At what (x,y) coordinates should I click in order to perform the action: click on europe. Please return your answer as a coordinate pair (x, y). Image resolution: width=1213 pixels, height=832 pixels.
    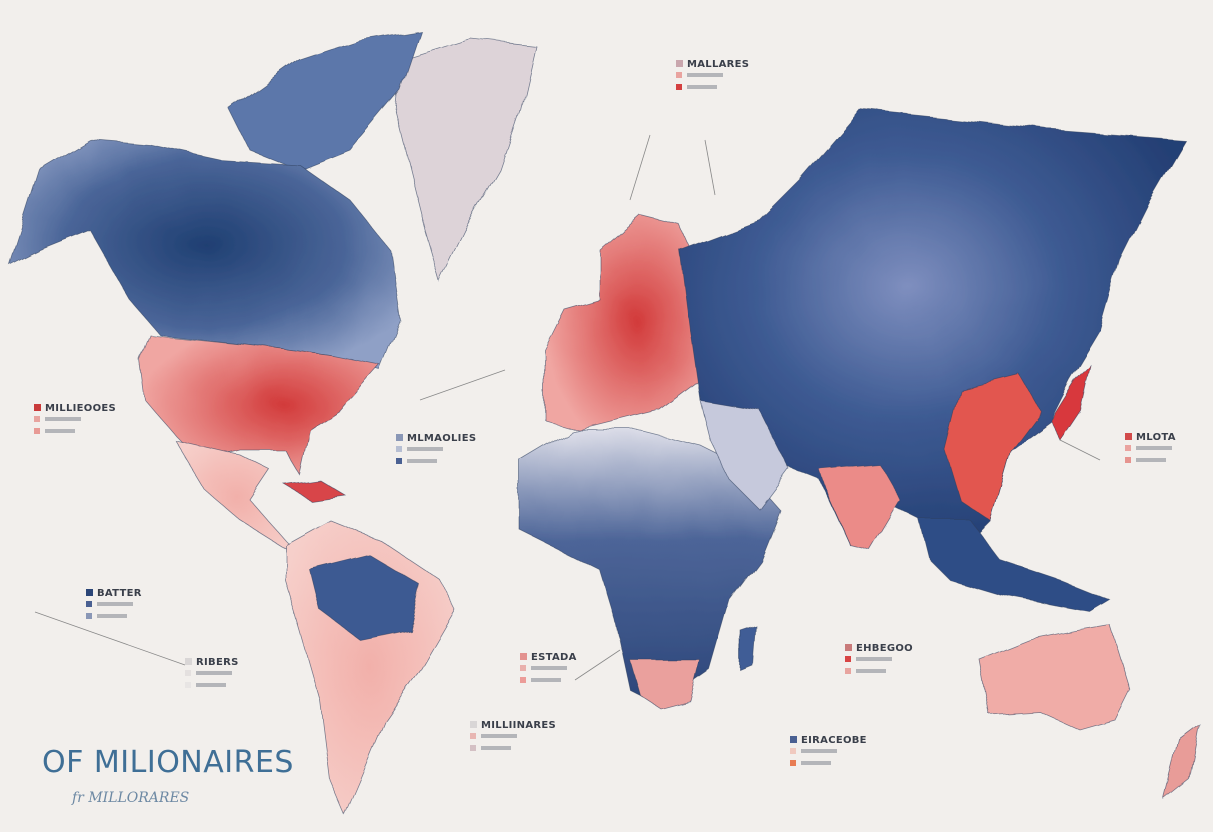
    Looking at the image, I should click on (622, 322).